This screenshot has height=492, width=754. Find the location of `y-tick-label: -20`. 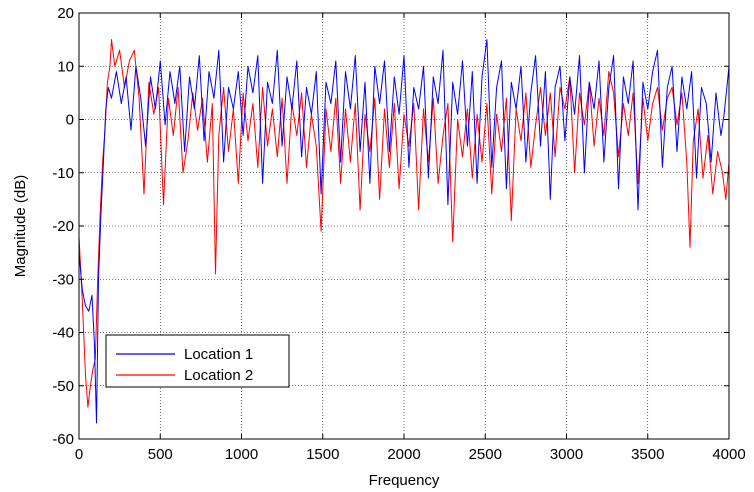

y-tick-label: -20 is located at coordinates (63, 226).